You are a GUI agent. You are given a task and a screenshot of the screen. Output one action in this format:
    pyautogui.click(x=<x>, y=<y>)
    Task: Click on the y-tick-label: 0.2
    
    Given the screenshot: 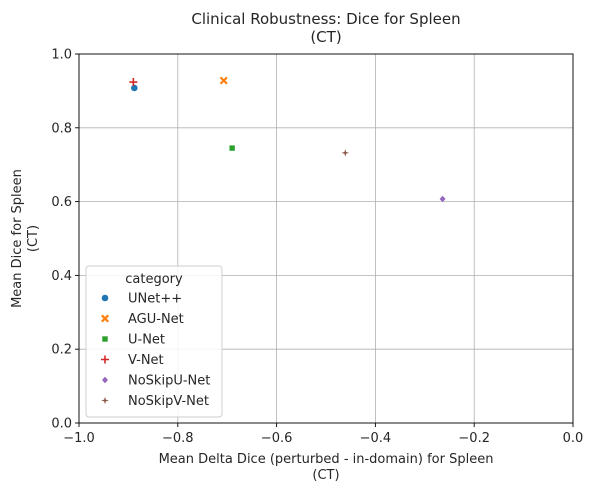 What is the action you would take?
    pyautogui.click(x=61, y=350)
    